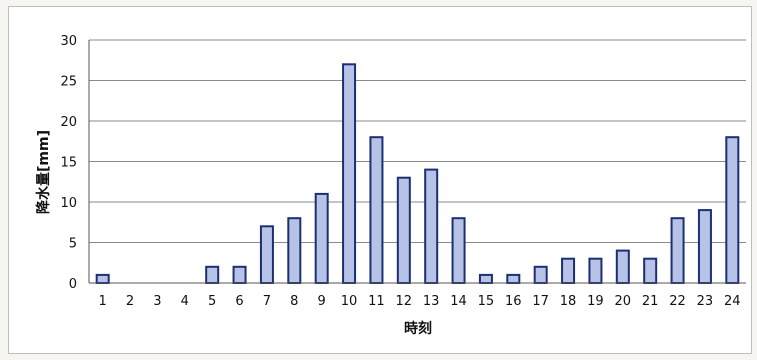 The width and height of the screenshot is (757, 360). I want to click on y-tick-labels: 0 5 10 15 20 25 30, so click(68, 163).